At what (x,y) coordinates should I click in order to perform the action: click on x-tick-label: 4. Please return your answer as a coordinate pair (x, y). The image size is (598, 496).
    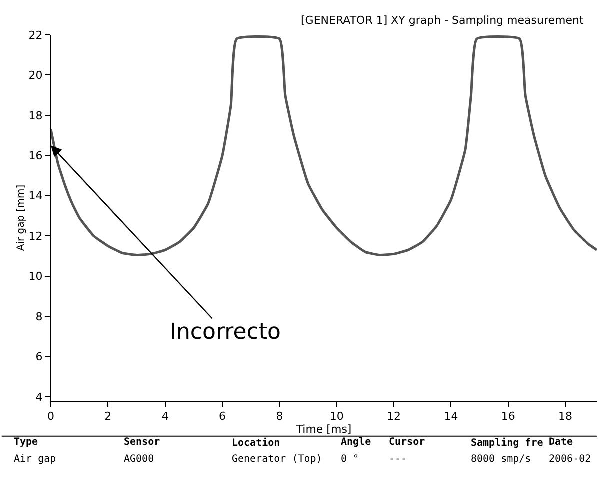
    Looking at the image, I should click on (165, 417).